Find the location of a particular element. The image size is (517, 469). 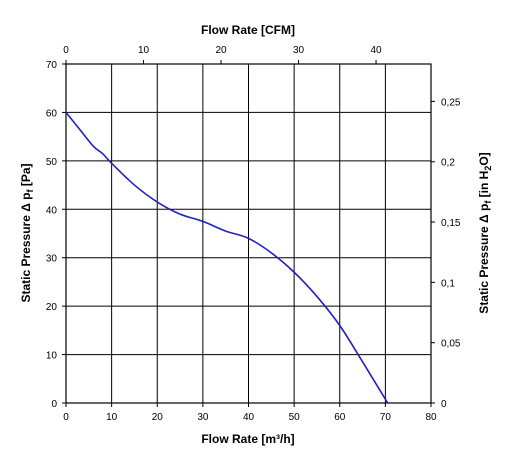

right-y-tick-label: 0,15 is located at coordinates (451, 223).